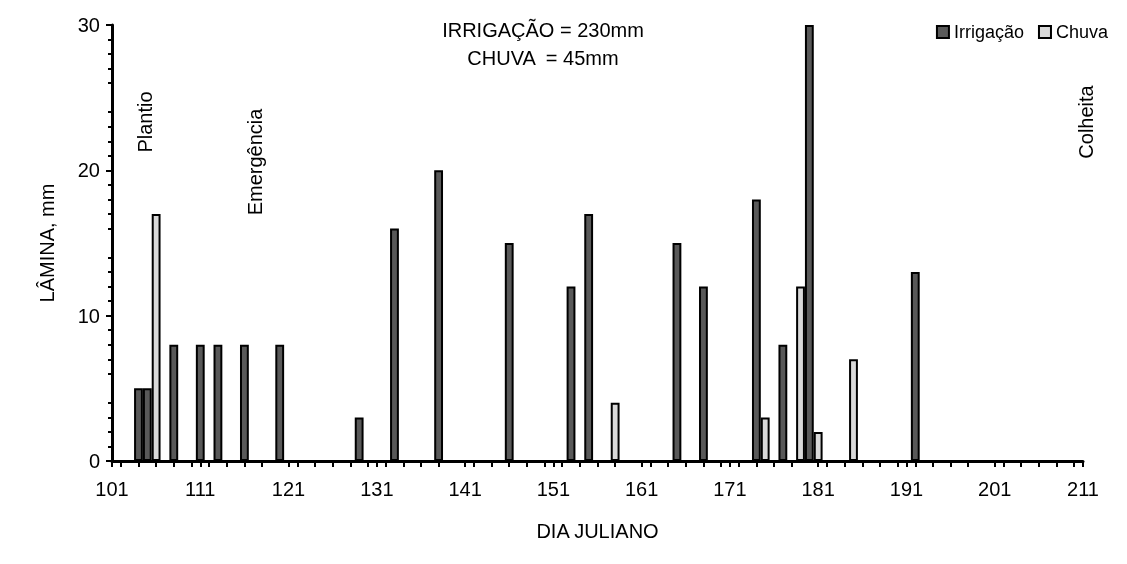 Image resolution: width=1127 pixels, height=564 pixels. Describe the element at coordinates (553, 489) in the screenshot. I see `x-tick-label: 151` at that location.